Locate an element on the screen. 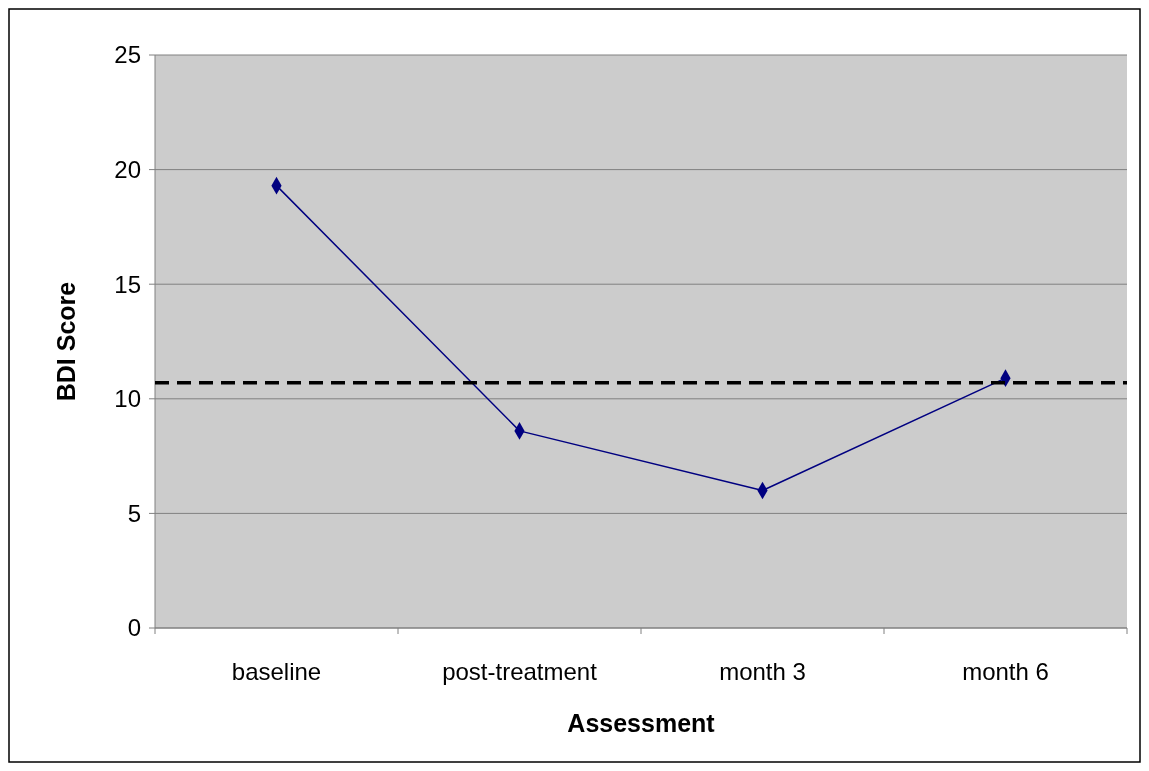 This screenshot has height=771, width=1149. y-tick-label: 20 is located at coordinates (127, 169).